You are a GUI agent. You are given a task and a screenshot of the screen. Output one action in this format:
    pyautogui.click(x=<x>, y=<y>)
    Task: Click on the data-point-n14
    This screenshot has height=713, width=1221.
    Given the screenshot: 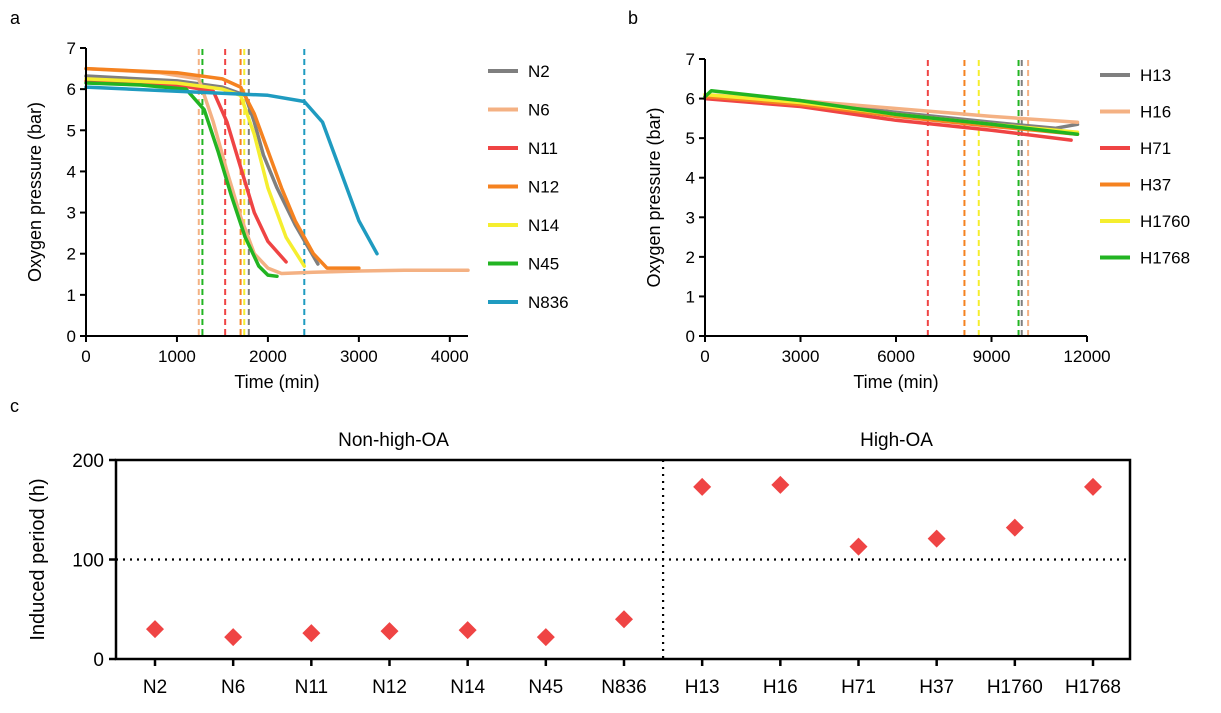 What is the action you would take?
    pyautogui.click(x=467, y=630)
    